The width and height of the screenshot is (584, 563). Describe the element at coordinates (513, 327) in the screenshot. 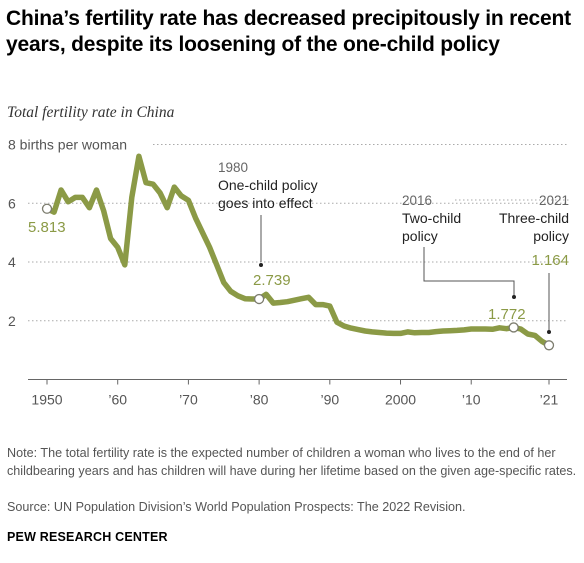

I see `data-point-2016` at that location.